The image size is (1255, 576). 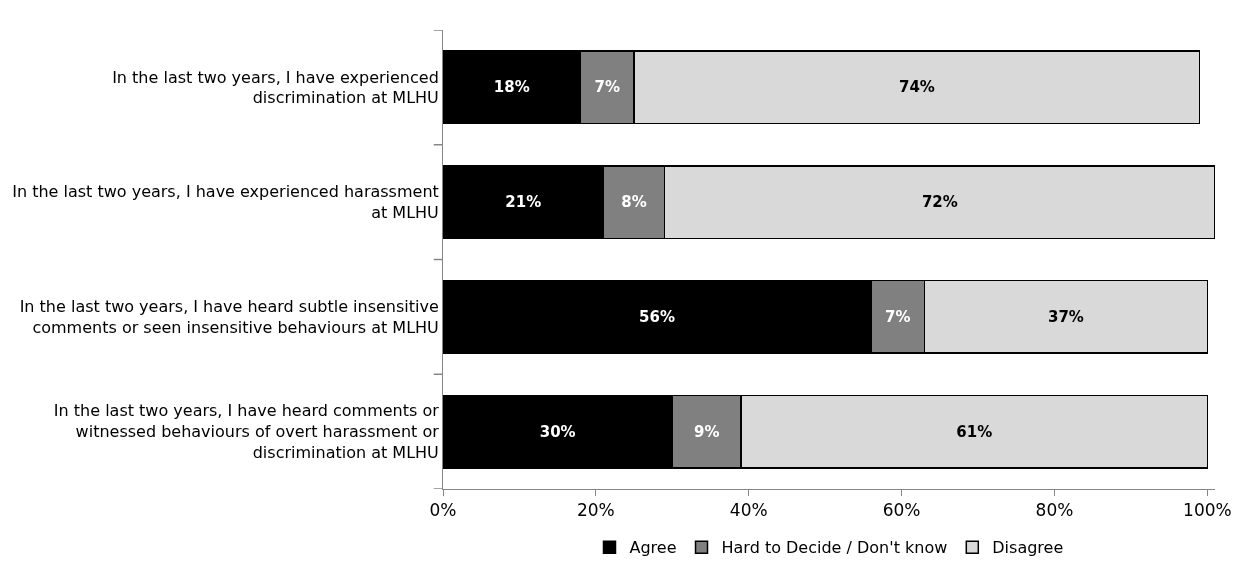 What do you see at coordinates (974, 431) in the screenshot?
I see `data-label: 61%` at bounding box center [974, 431].